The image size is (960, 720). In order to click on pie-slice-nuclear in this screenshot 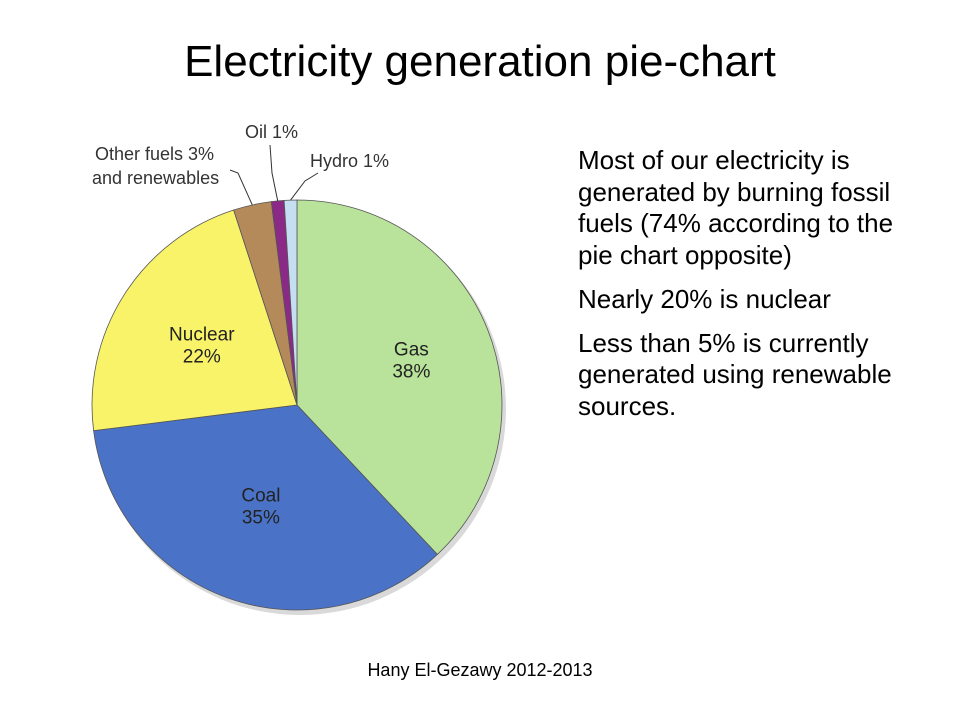, I will do `click(194, 320)`.